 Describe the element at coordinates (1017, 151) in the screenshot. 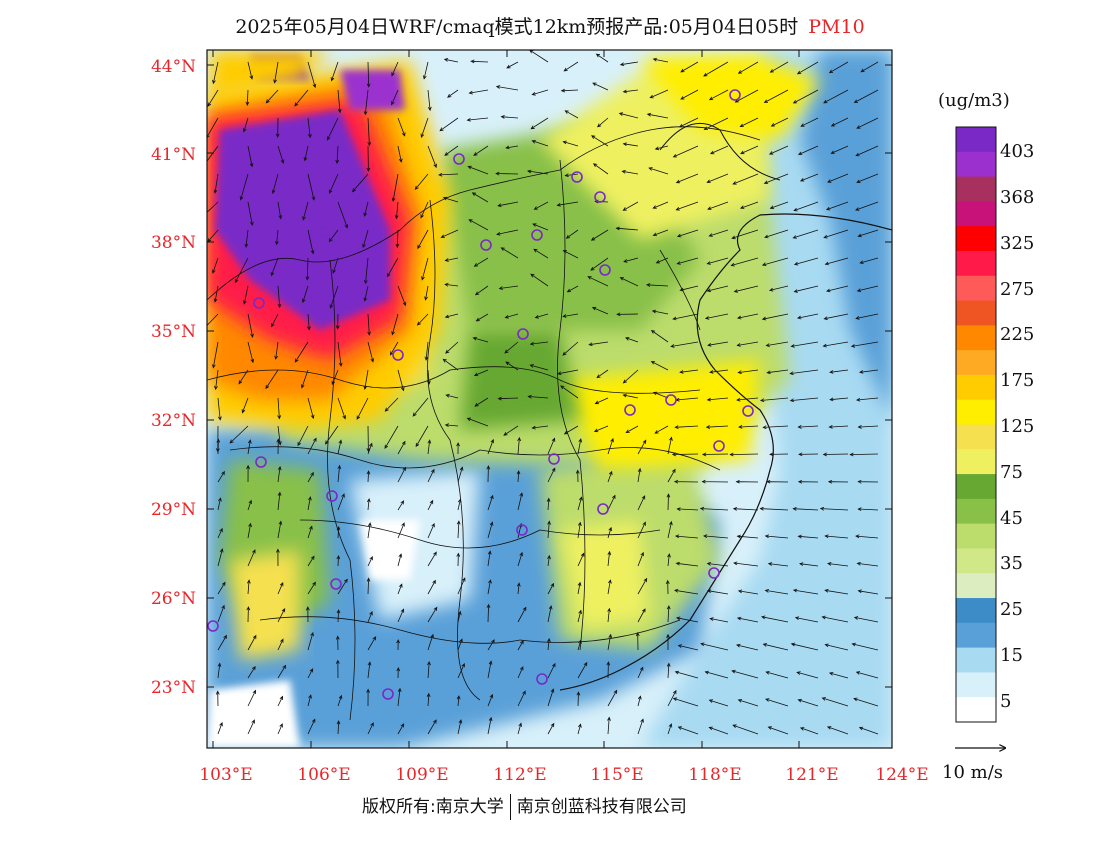

I see `colorbar-label-403: 403` at that location.